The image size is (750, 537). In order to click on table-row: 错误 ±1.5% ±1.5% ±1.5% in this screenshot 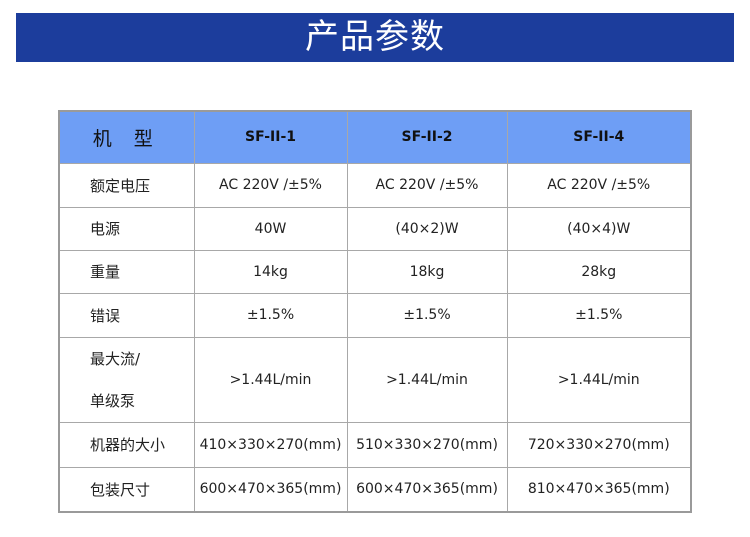, I will do `click(375, 315)`.